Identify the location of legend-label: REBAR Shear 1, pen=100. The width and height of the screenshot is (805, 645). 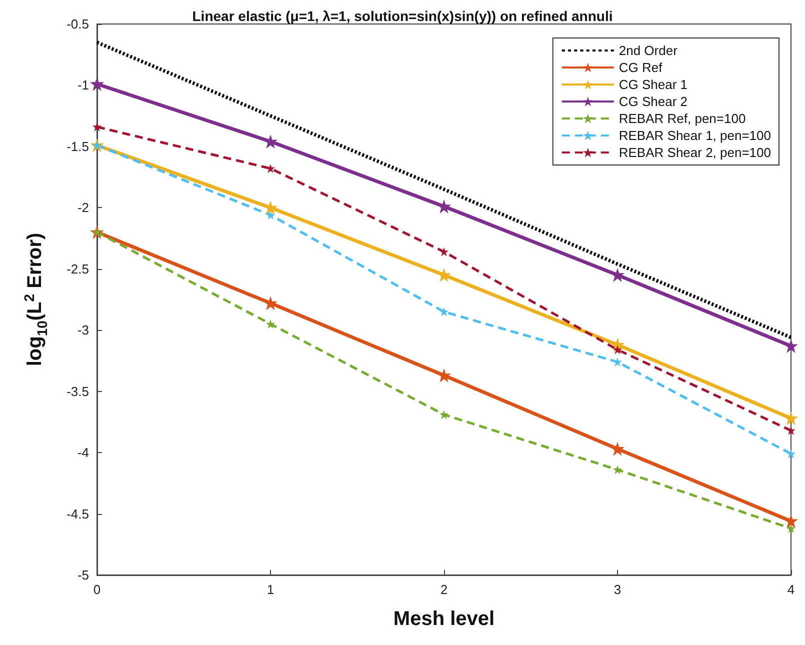
(695, 135).